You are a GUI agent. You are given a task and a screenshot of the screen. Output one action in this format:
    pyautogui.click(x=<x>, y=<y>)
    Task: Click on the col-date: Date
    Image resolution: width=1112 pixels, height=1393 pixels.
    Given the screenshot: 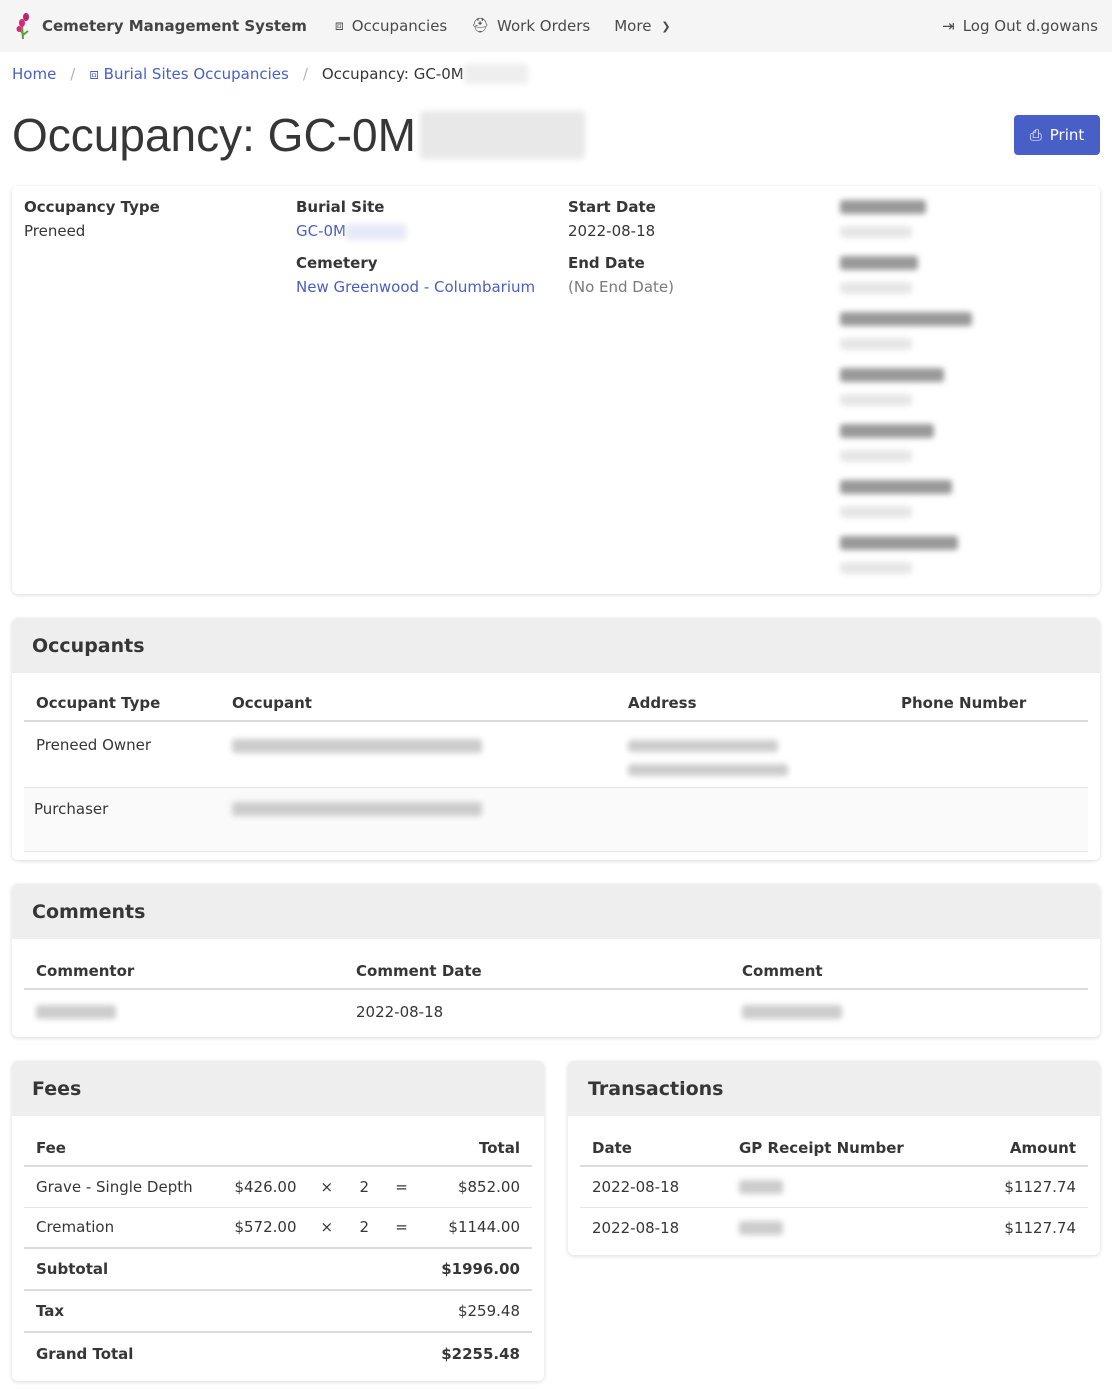 What is the action you would take?
    pyautogui.click(x=653, y=1141)
    